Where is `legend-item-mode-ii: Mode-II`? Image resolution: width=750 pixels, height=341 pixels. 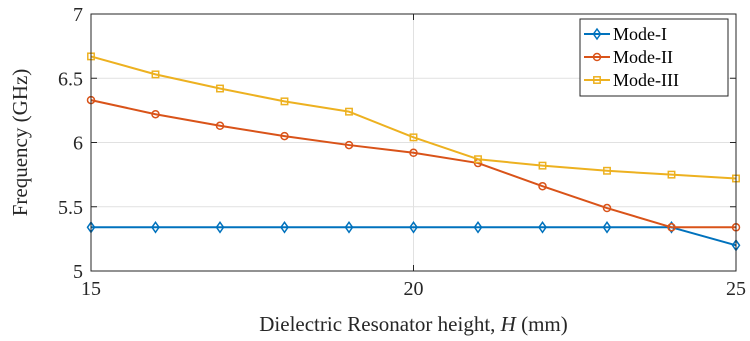
legend-item-mode-ii: Mode-II is located at coordinates (628, 57).